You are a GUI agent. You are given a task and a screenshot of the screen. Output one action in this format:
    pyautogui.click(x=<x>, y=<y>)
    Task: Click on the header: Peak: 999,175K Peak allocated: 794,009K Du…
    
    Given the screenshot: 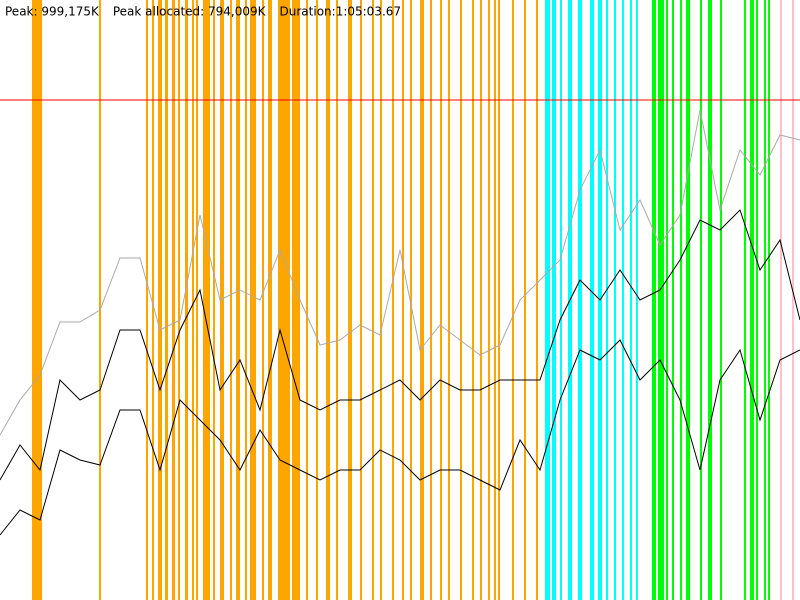 What is the action you would take?
    pyautogui.click(x=203, y=12)
    